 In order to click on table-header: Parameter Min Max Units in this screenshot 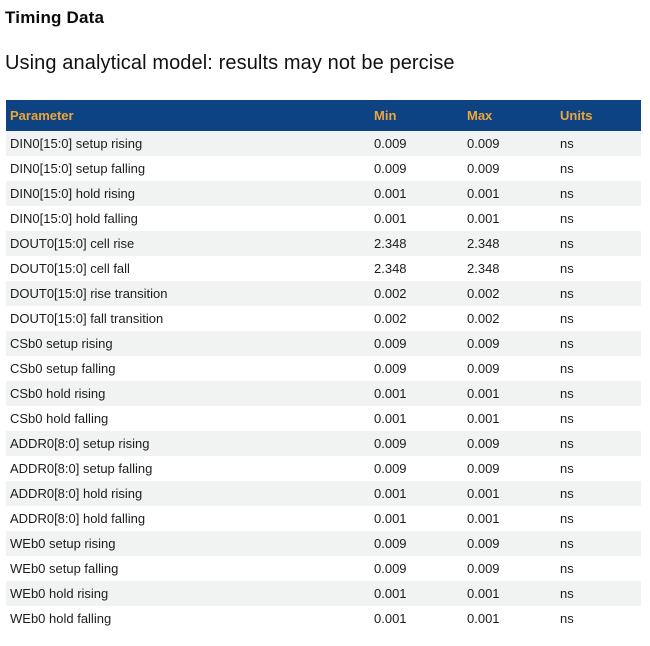, I will do `click(323, 115)`.